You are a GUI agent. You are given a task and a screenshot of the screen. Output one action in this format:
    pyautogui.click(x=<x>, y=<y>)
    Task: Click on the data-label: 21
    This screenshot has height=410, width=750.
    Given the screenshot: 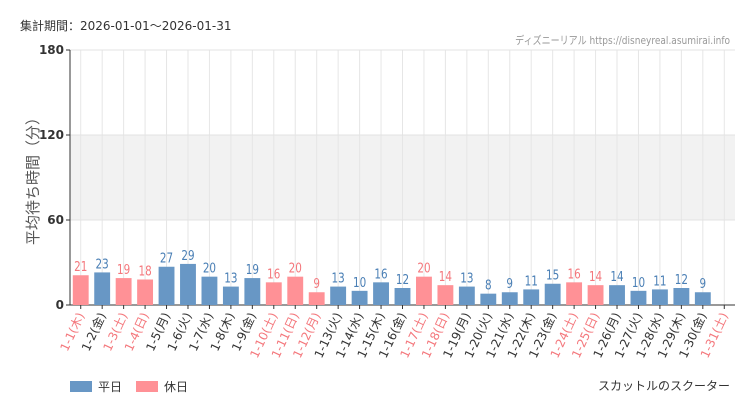 What is the action you would take?
    pyautogui.click(x=80, y=266)
    